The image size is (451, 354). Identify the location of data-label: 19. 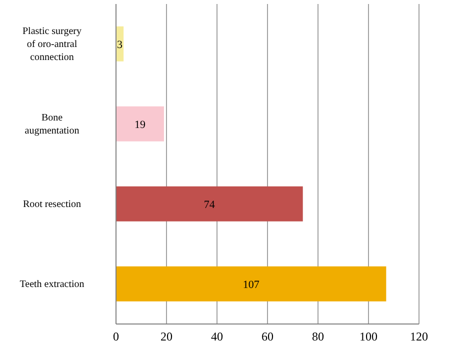
(140, 124).